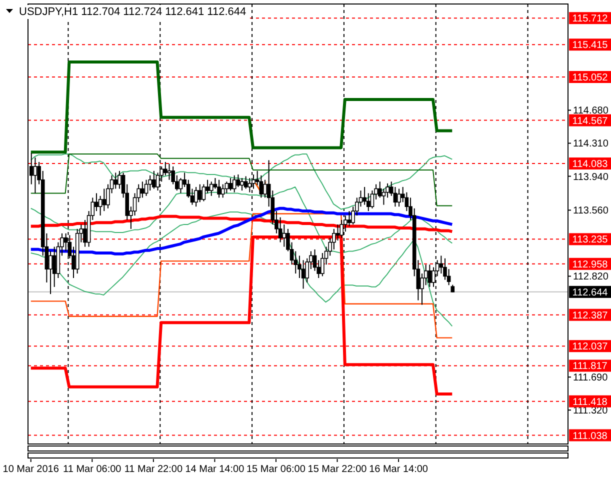  What do you see at coordinates (591, 111) in the screenshot?
I see `y-tick-label: 114.680` at bounding box center [591, 111].